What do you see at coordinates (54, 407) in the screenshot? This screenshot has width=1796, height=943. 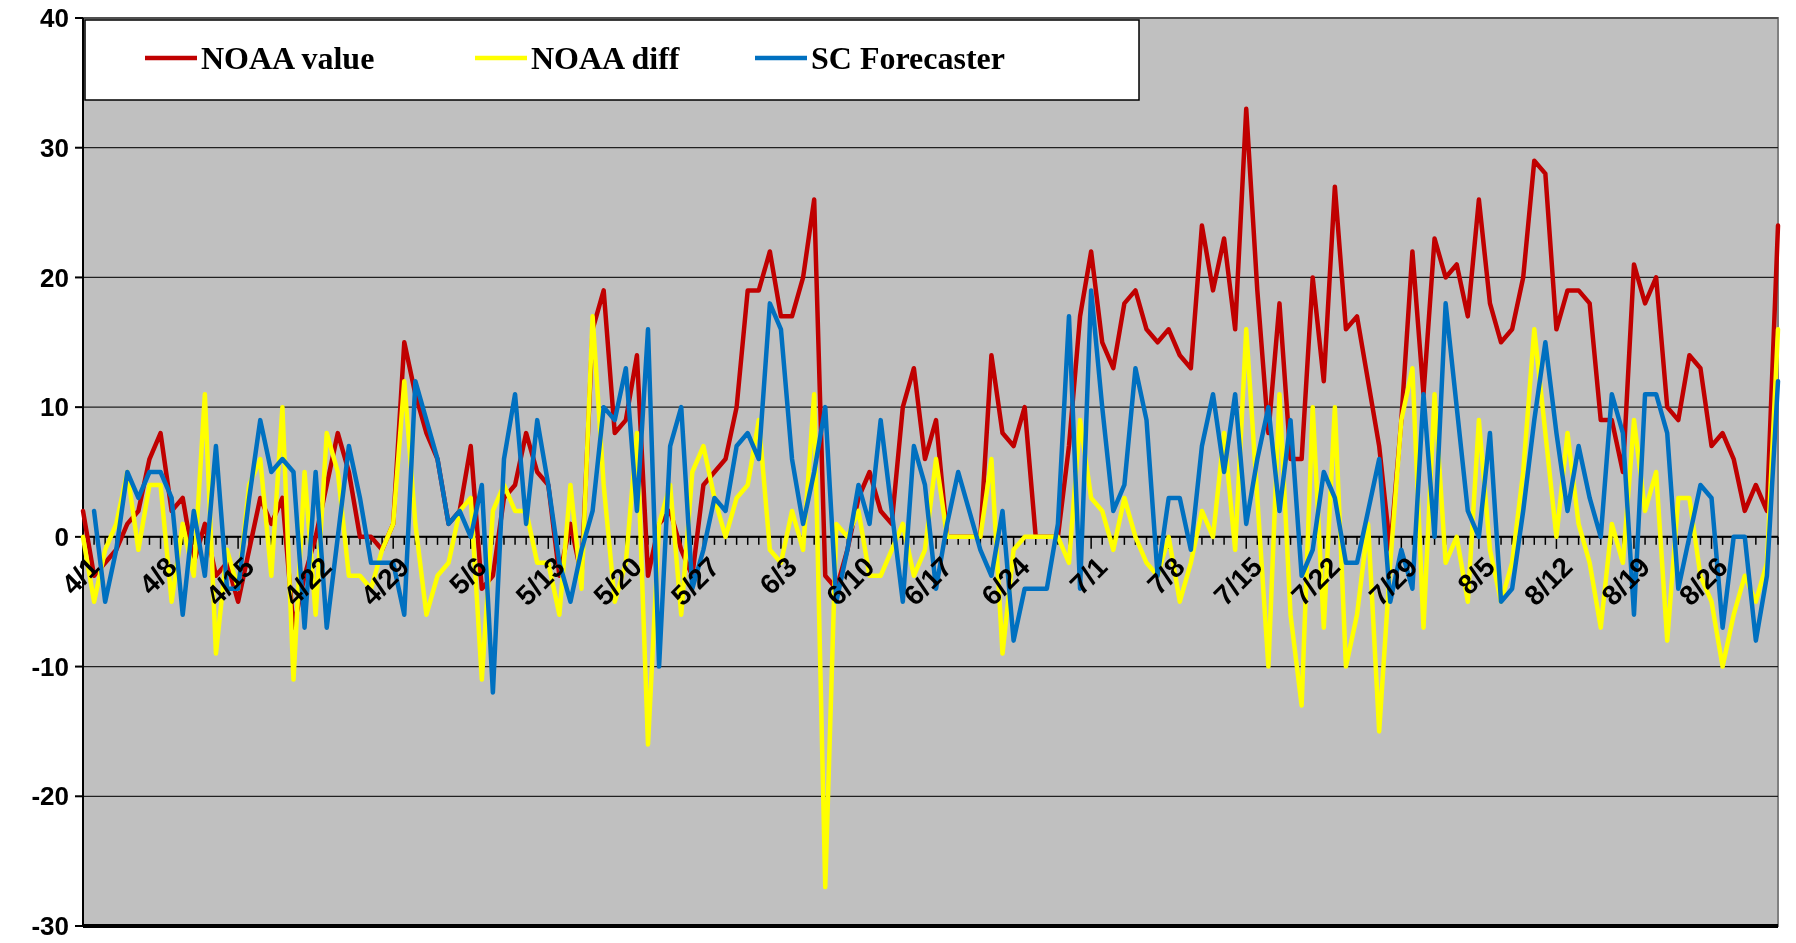 I see `y-tick-label: 10` at bounding box center [54, 407].